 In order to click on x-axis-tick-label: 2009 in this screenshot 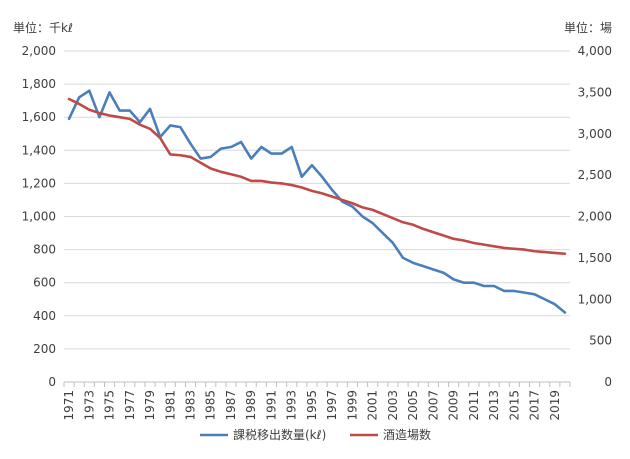, I will do `click(454, 405)`.